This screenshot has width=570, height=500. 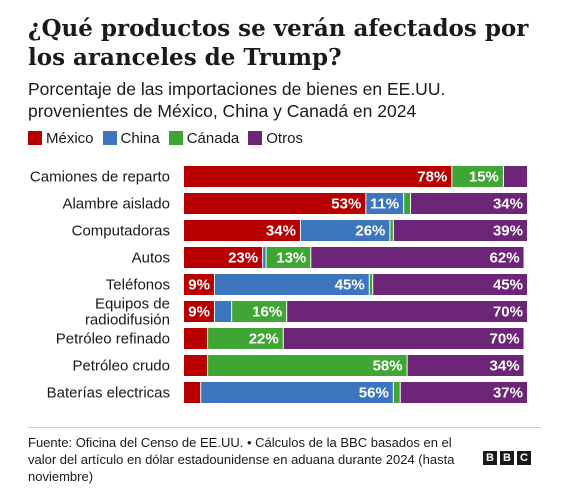 I want to click on legend-item-china: China, so click(x=131, y=138).